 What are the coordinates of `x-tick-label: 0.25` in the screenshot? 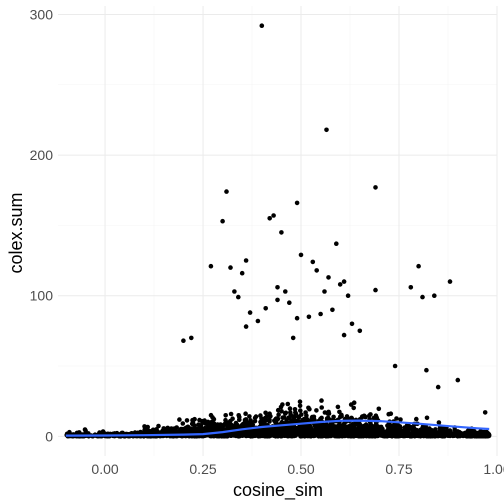 It's located at (202, 469).